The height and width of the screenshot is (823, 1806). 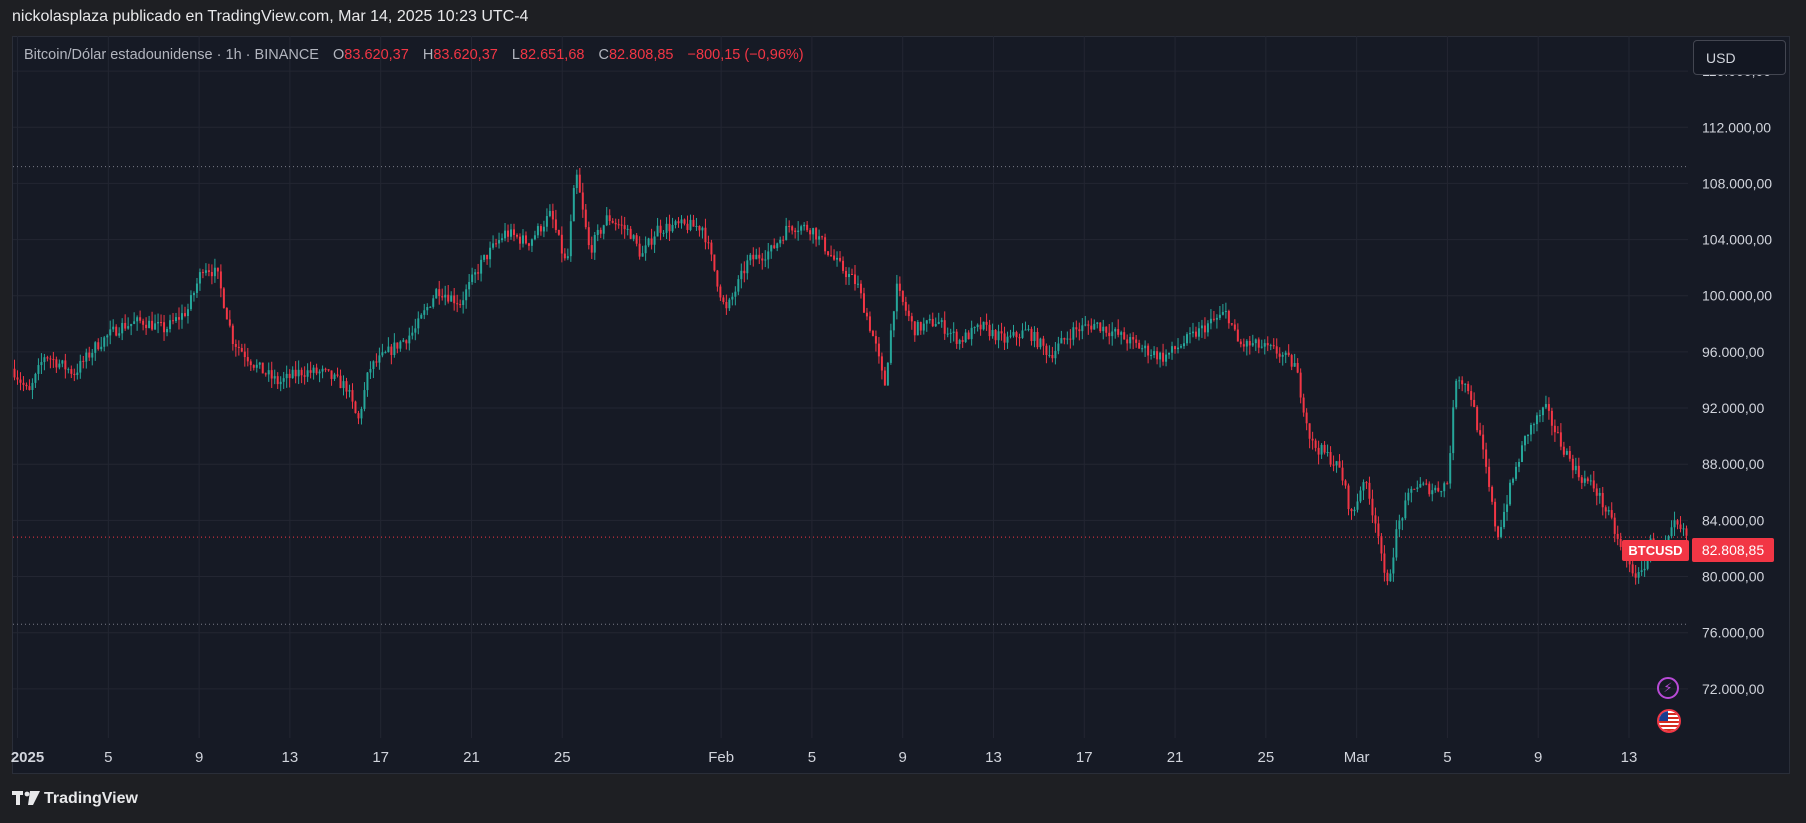 What do you see at coordinates (1668, 688) in the screenshot?
I see `lightning-icon: ⚡` at bounding box center [1668, 688].